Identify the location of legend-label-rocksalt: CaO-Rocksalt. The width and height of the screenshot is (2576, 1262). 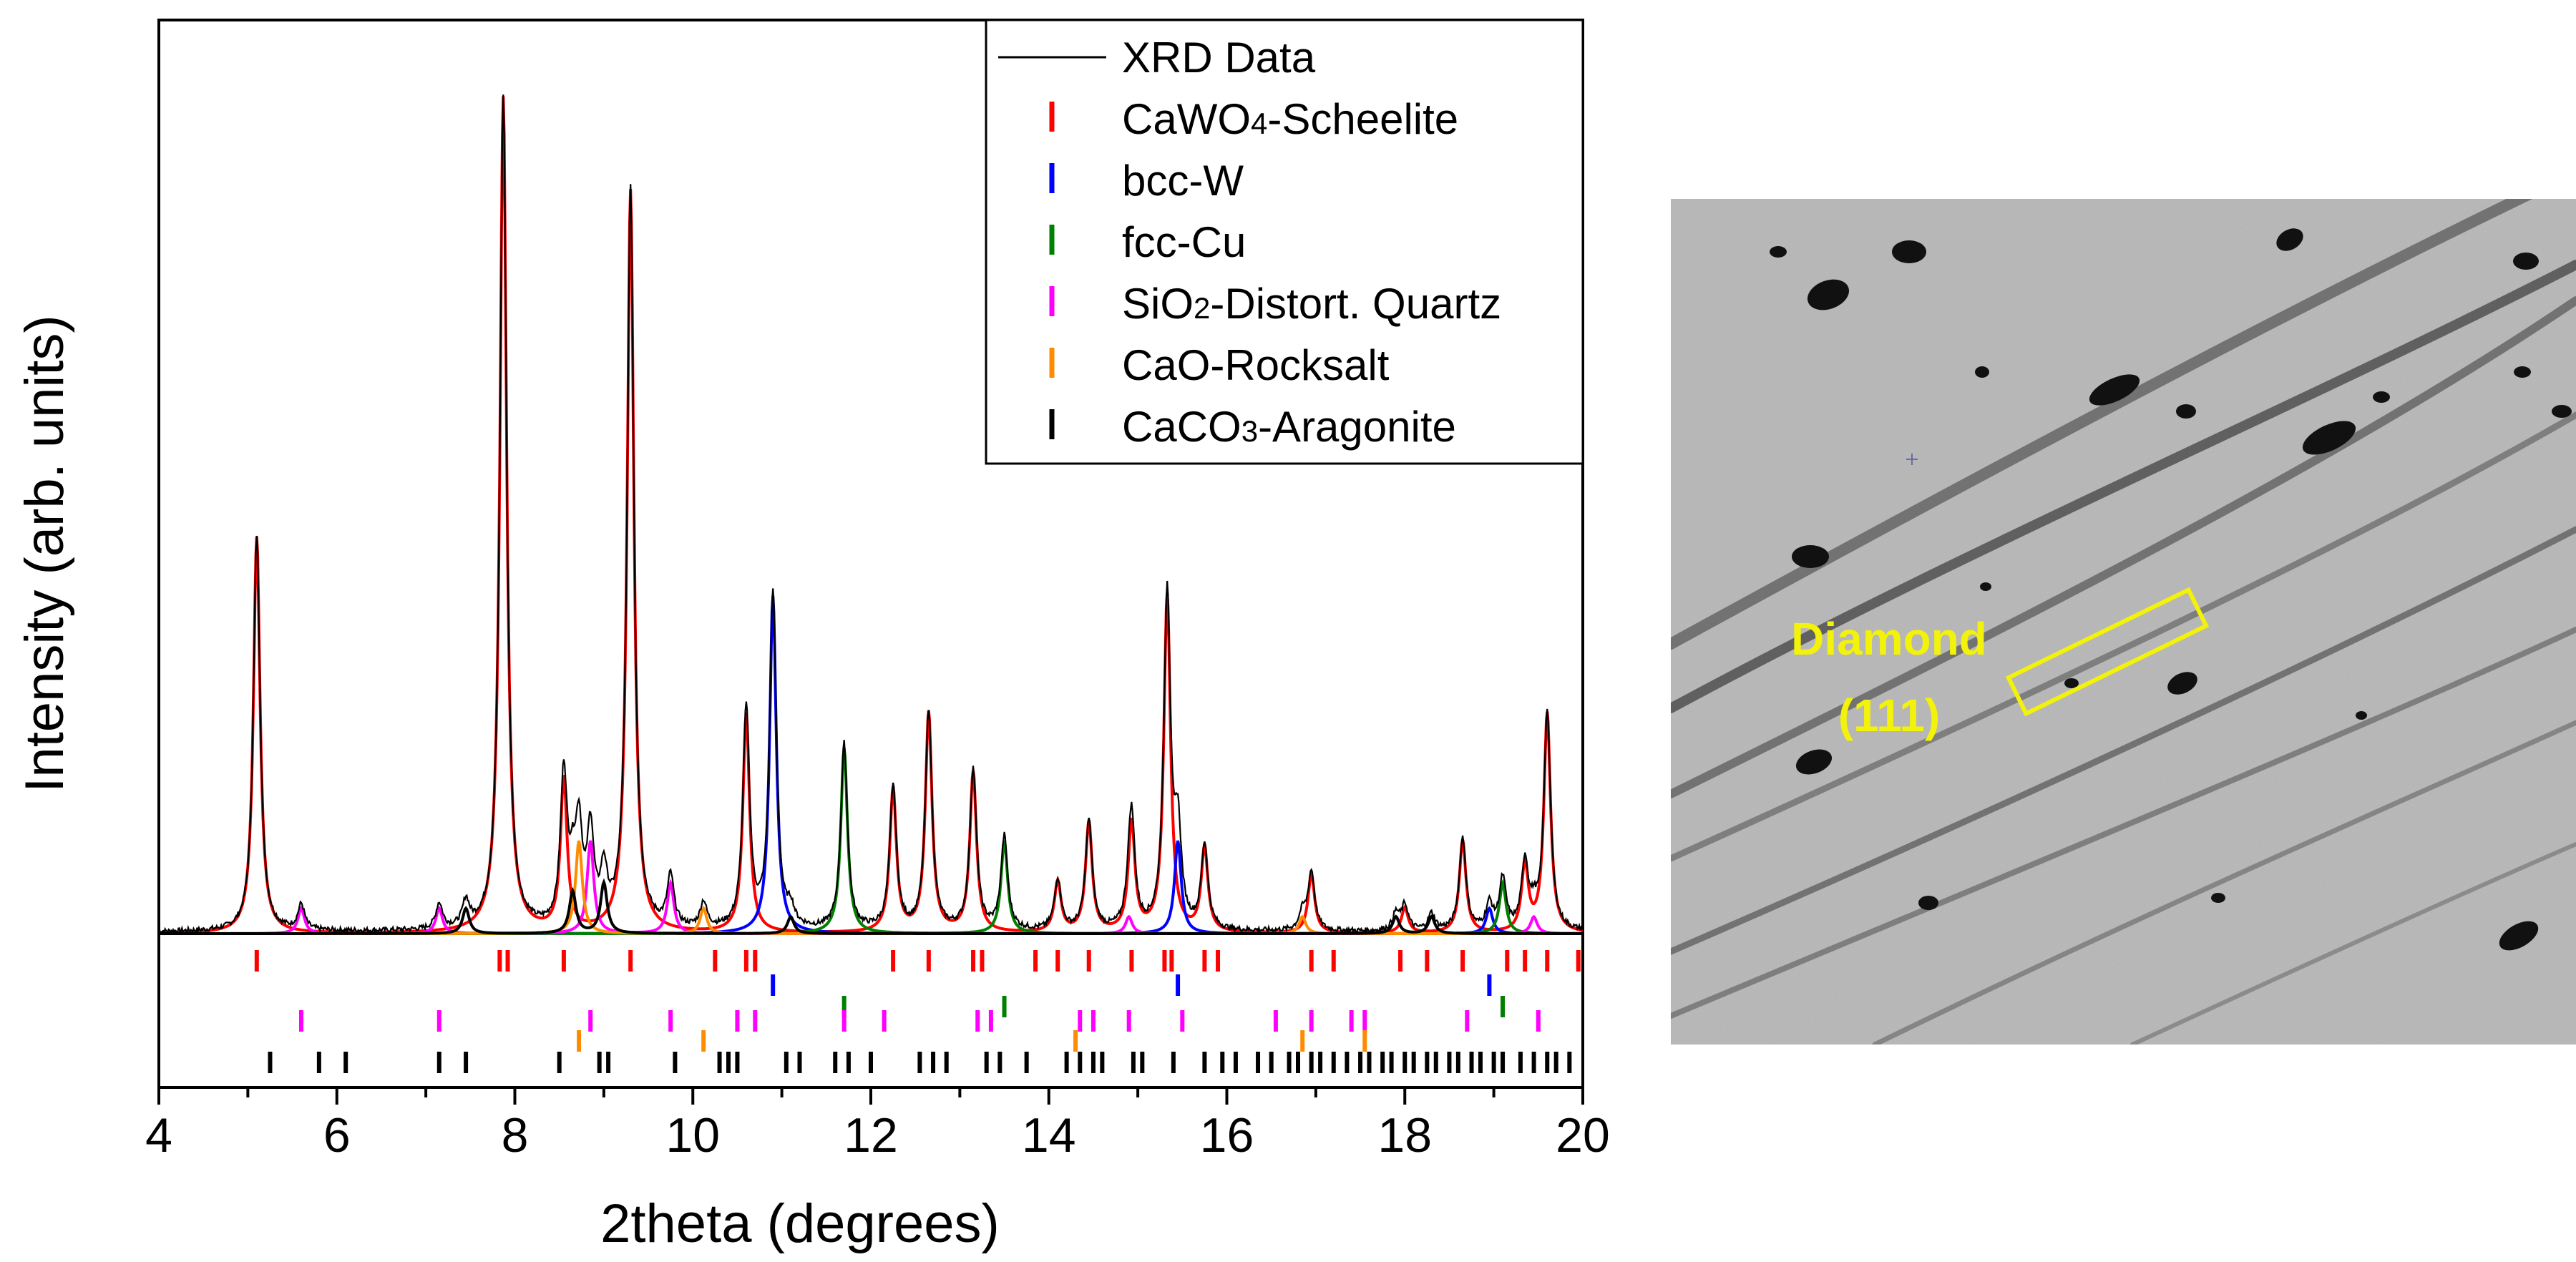
(1256, 365).